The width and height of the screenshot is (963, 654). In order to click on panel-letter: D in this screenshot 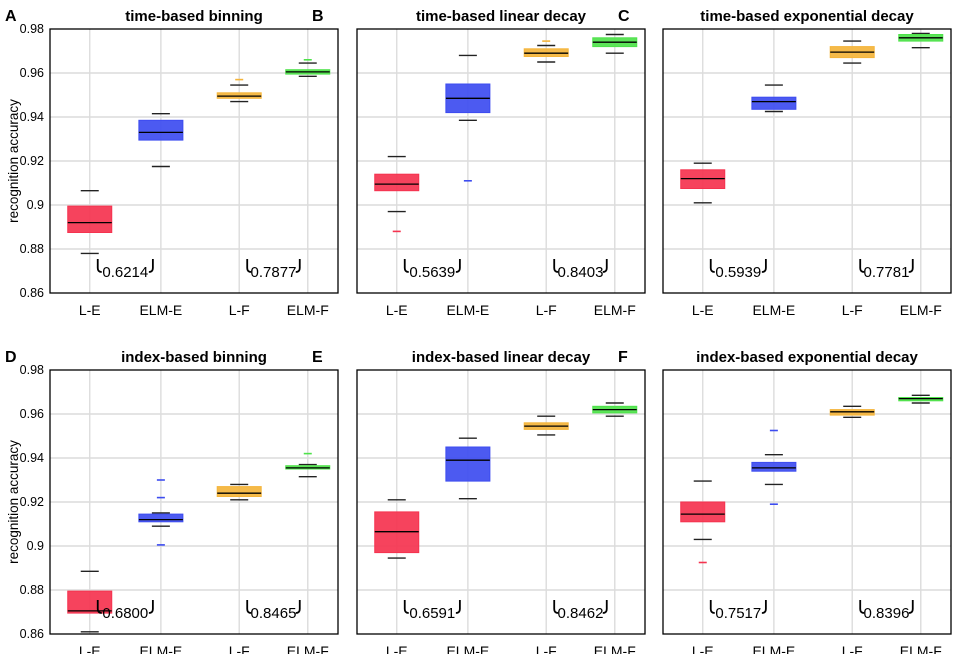, I will do `click(11, 357)`.